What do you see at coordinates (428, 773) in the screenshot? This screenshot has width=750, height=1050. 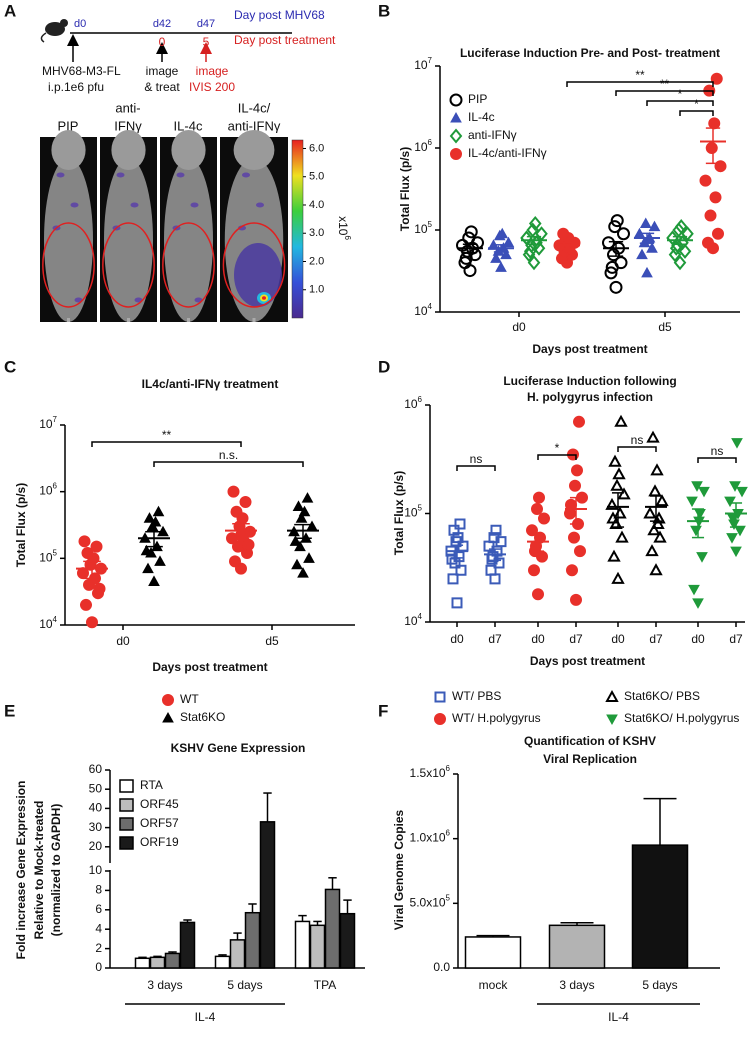 I see `tick-base: 1.5x10` at bounding box center [428, 773].